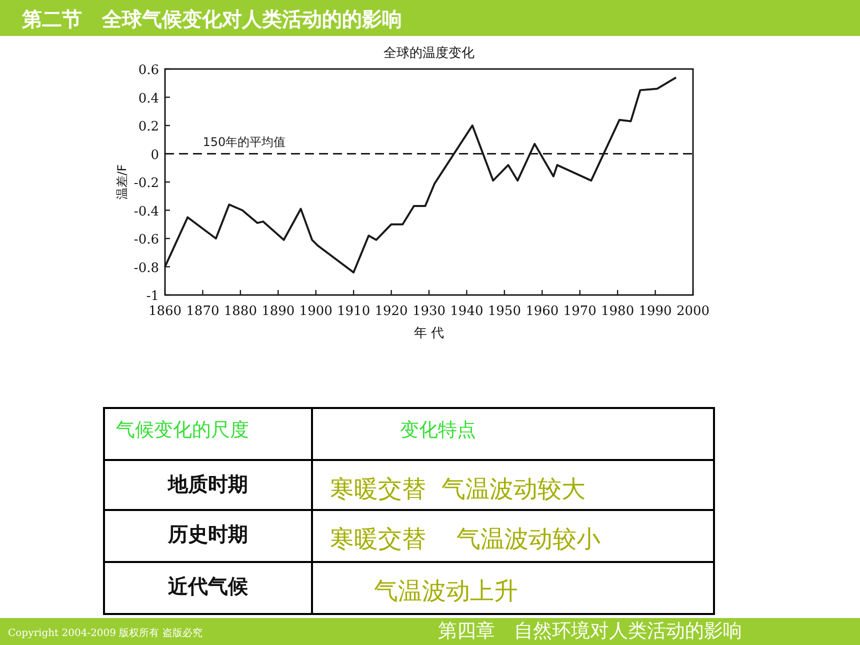 Image resolution: width=860 pixels, height=645 pixels. What do you see at coordinates (146, 212) in the screenshot?
I see `y-tick-label: -0.4` at bounding box center [146, 212].